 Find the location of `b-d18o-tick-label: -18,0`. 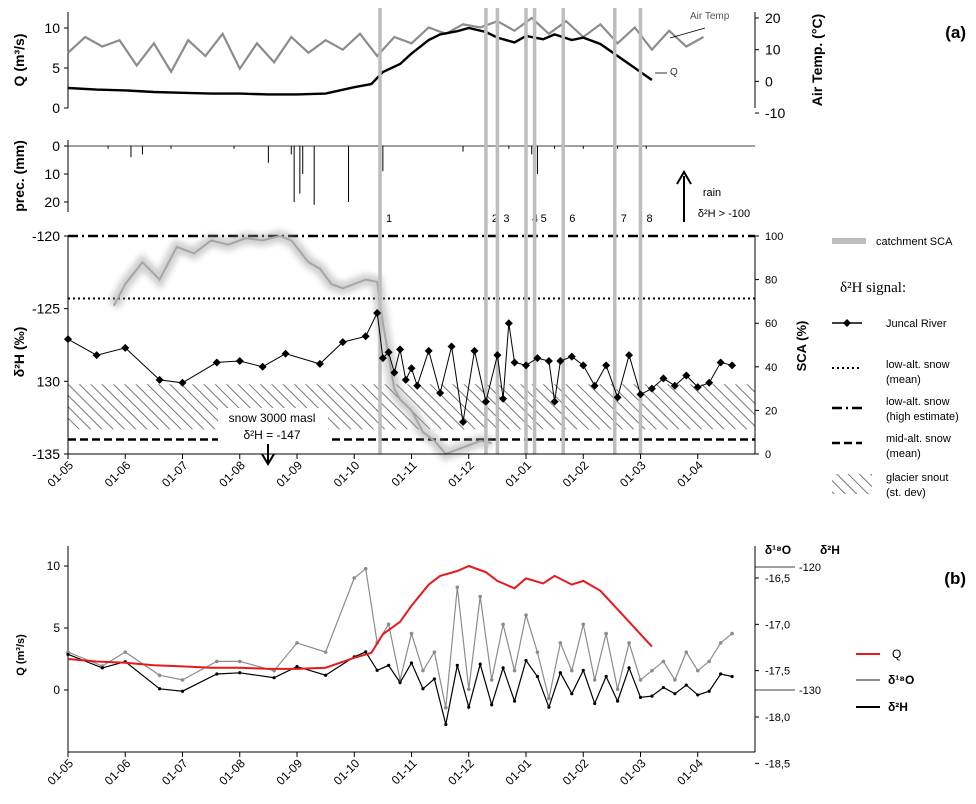

b-d18o-tick-label: -18,0 is located at coordinates (777, 718).